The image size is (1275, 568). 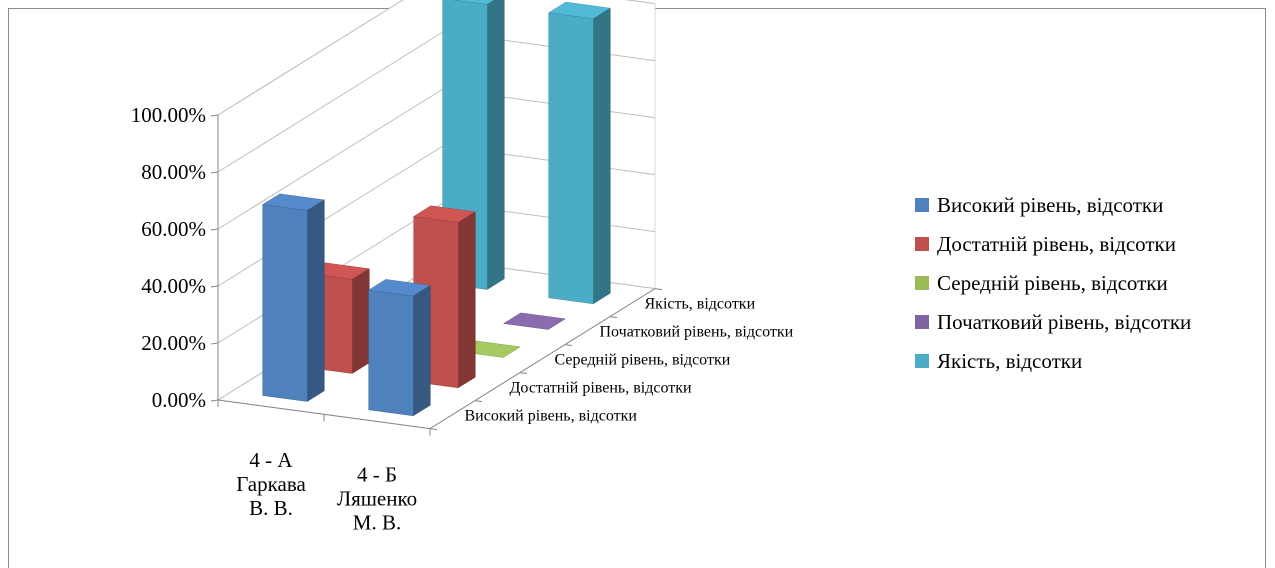 I want to click on legend-item: Початковий рівень, відсотки, so click(x=1090, y=322).